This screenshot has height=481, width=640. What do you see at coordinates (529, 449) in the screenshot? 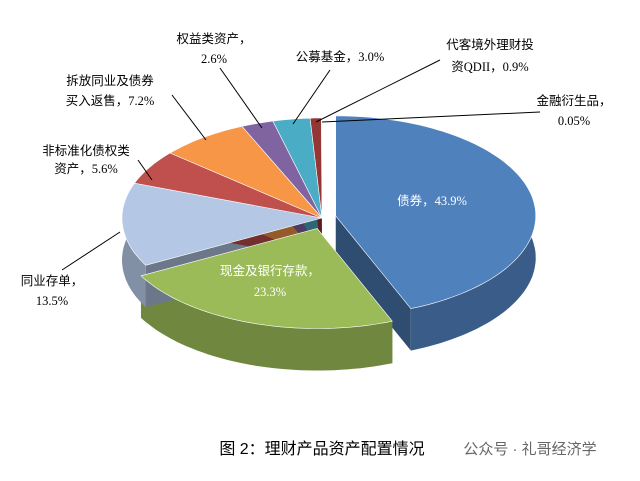
I see `watermark: 公众号 · 礼哥经济学` at bounding box center [529, 449].